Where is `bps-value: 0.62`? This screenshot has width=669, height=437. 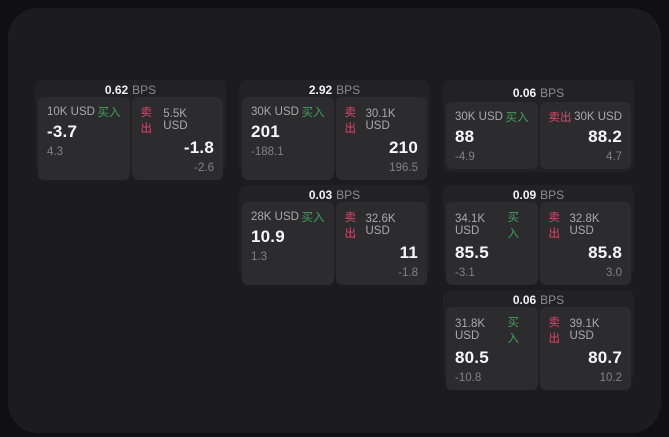 bps-value: 0.62 is located at coordinates (116, 90).